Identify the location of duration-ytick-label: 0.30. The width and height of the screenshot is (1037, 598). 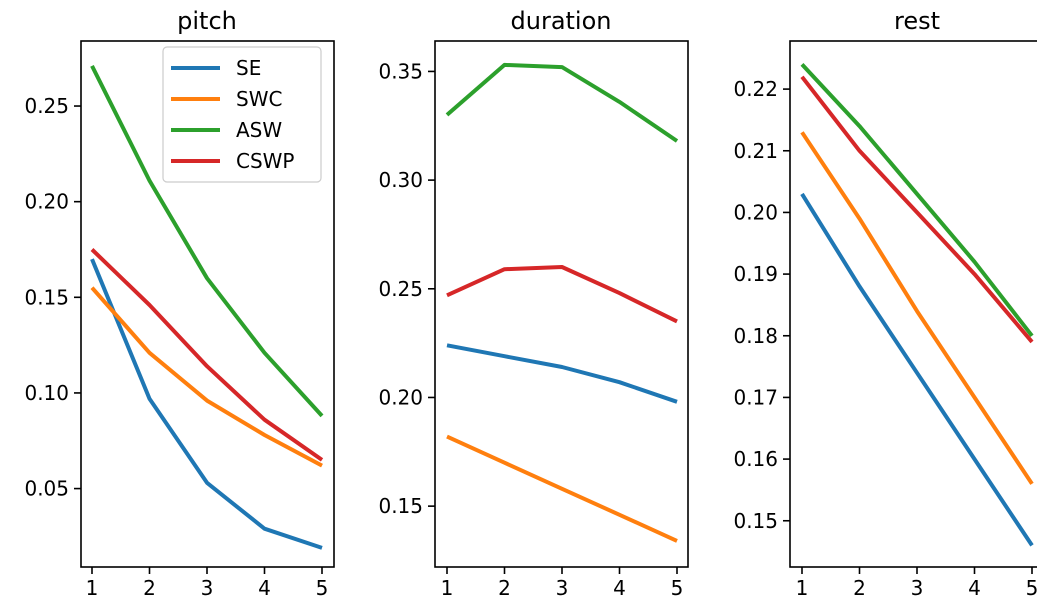
(400, 180).